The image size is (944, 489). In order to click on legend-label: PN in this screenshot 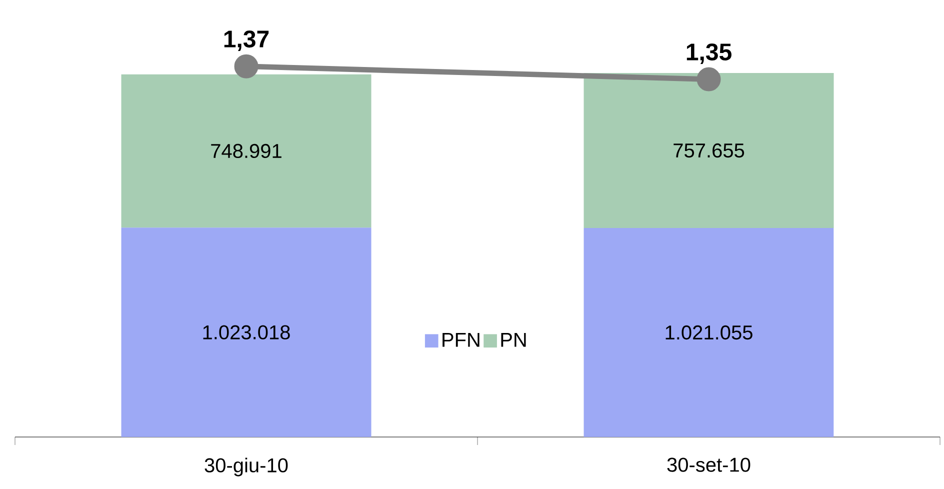, I will do `click(513, 339)`.